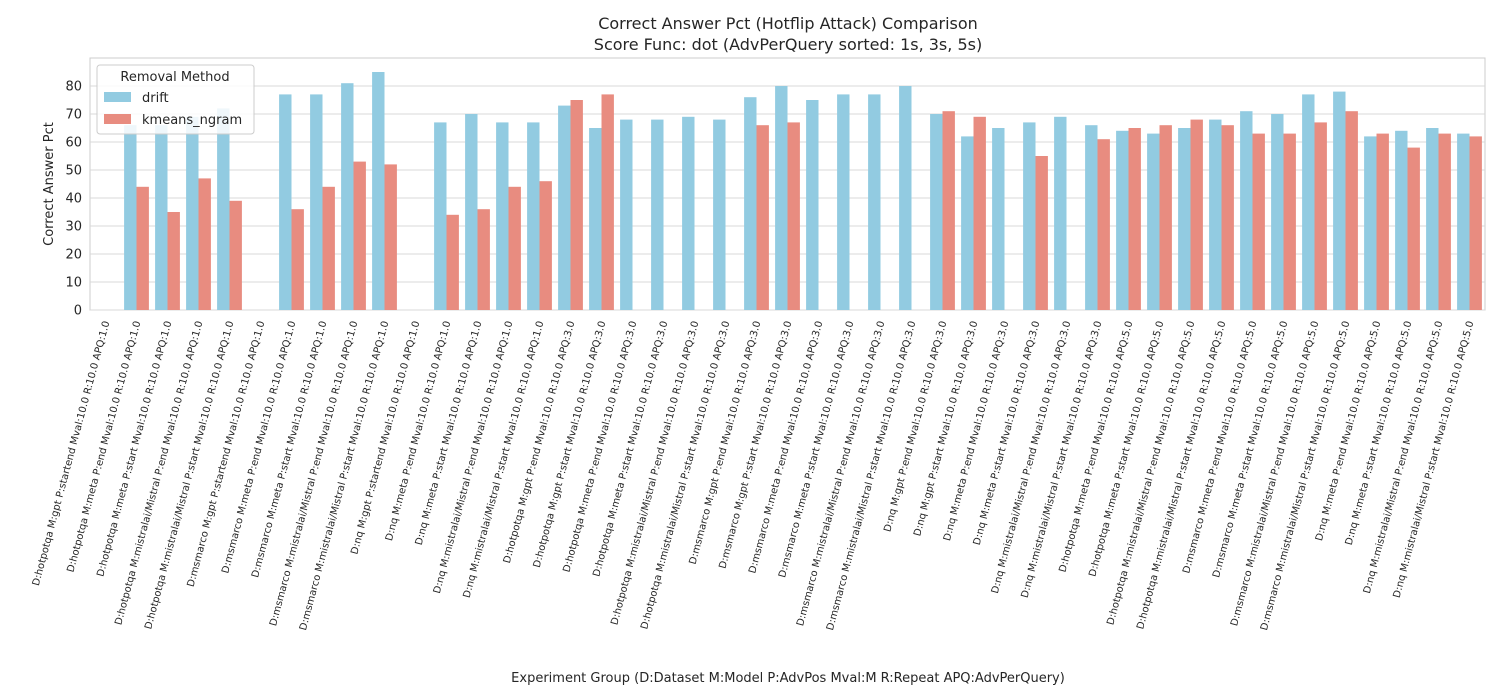 This screenshot has width=1500, height=700. What do you see at coordinates (192, 120) in the screenshot?
I see `legend-label-kmeans-ngram: kmeans_ngram` at bounding box center [192, 120].